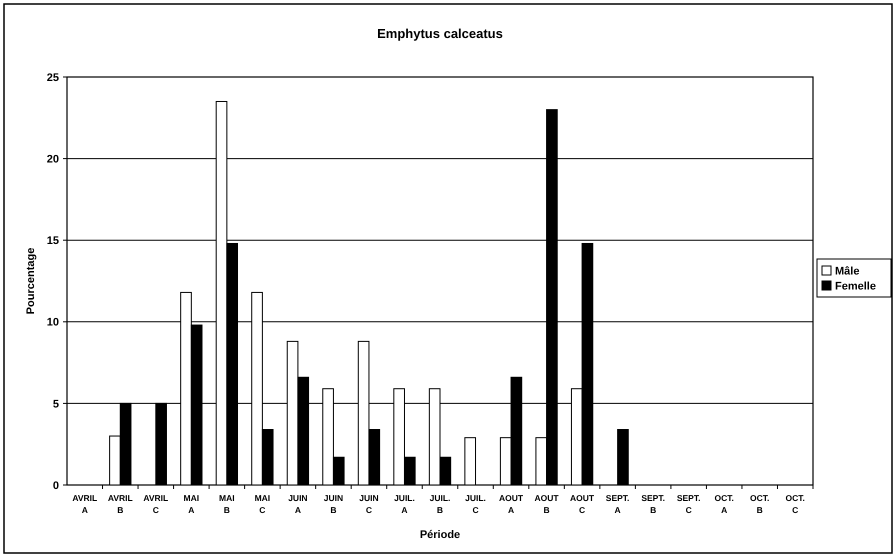  I want to click on x-tick-label: AVRIL C, so click(155, 504).